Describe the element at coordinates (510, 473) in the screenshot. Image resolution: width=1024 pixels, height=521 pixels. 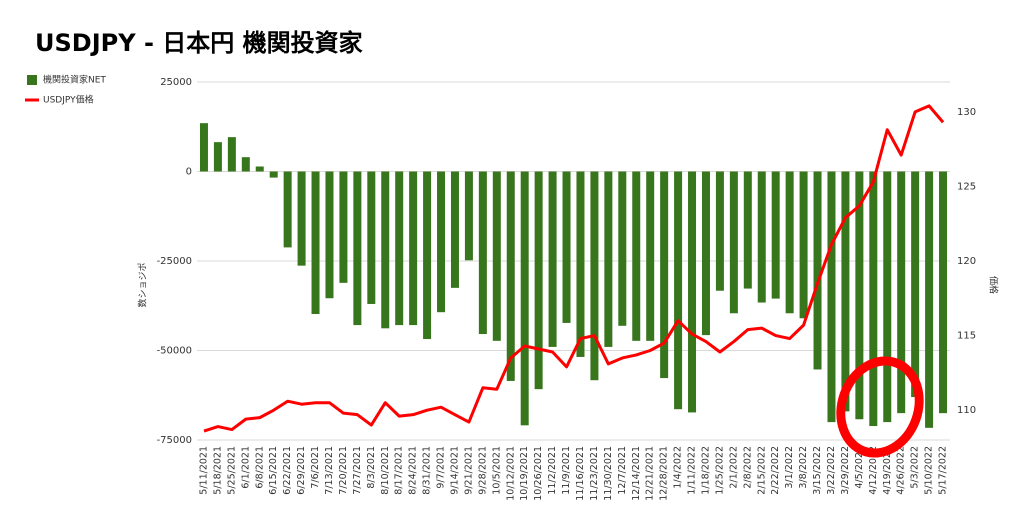
I see `x-tick-label: 10/12/2021` at that location.